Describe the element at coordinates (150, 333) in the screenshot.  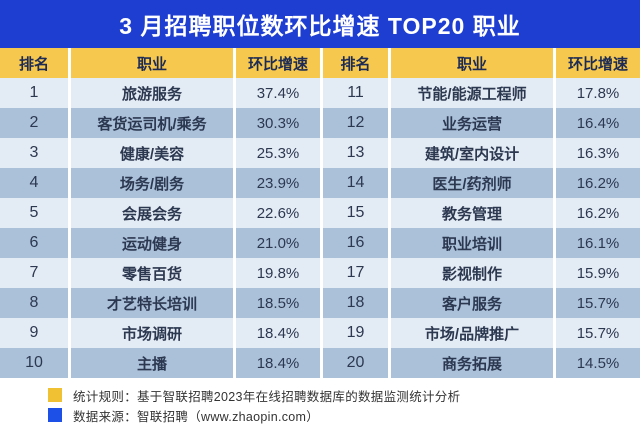
I see `occupation-cell: 市场调研` at that location.